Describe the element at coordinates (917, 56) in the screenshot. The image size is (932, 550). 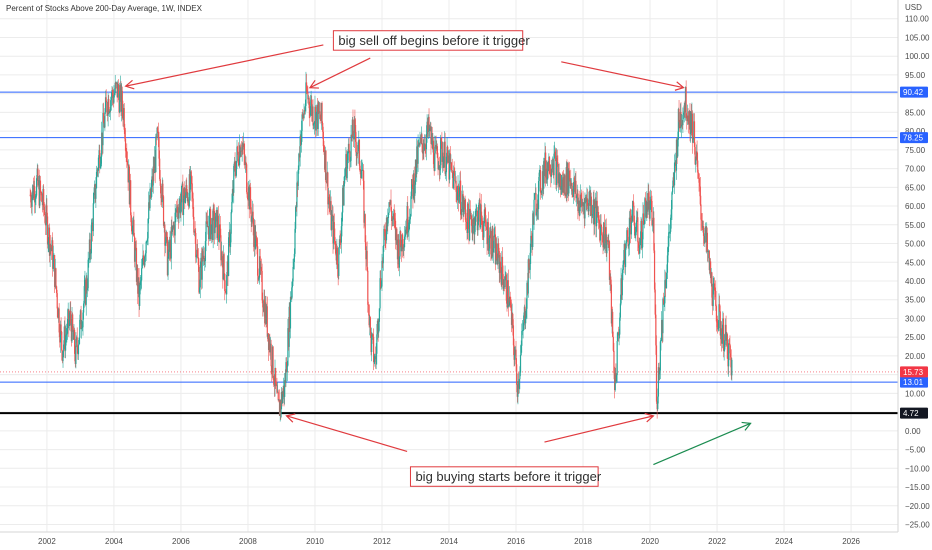
I see `y-tick-label: 100.00` at that location.